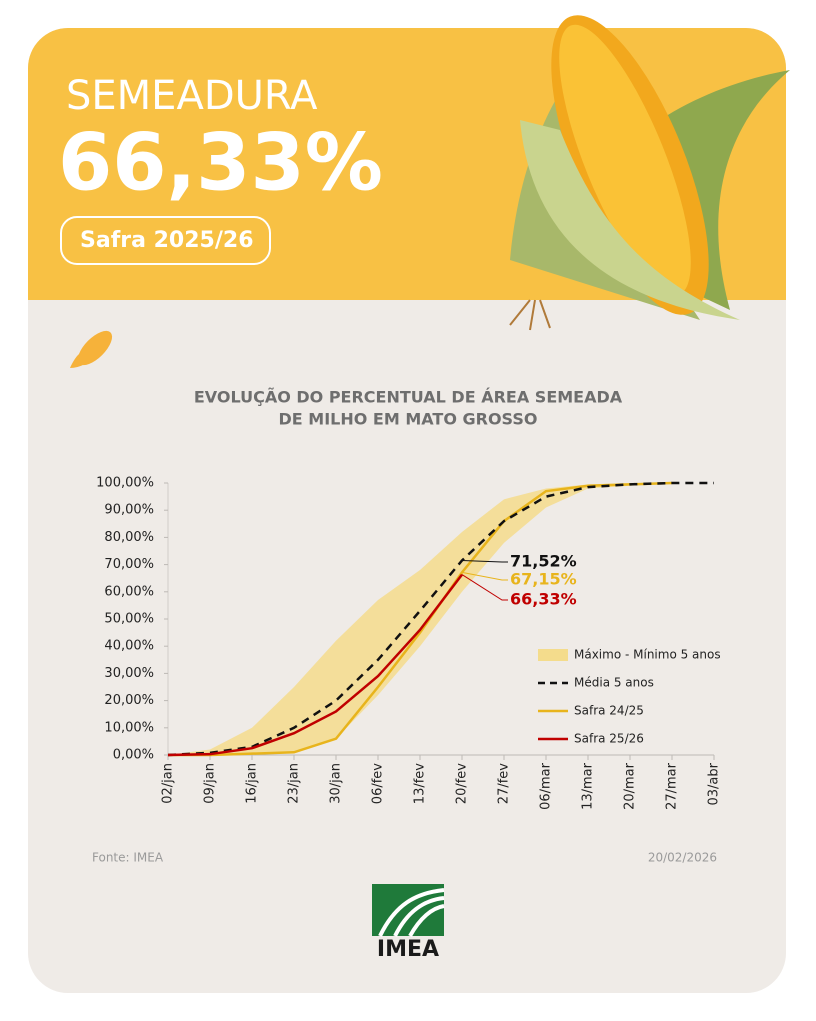  What do you see at coordinates (672, 786) in the screenshot?
I see `x-tick-label: 27/mar` at bounding box center [672, 786].